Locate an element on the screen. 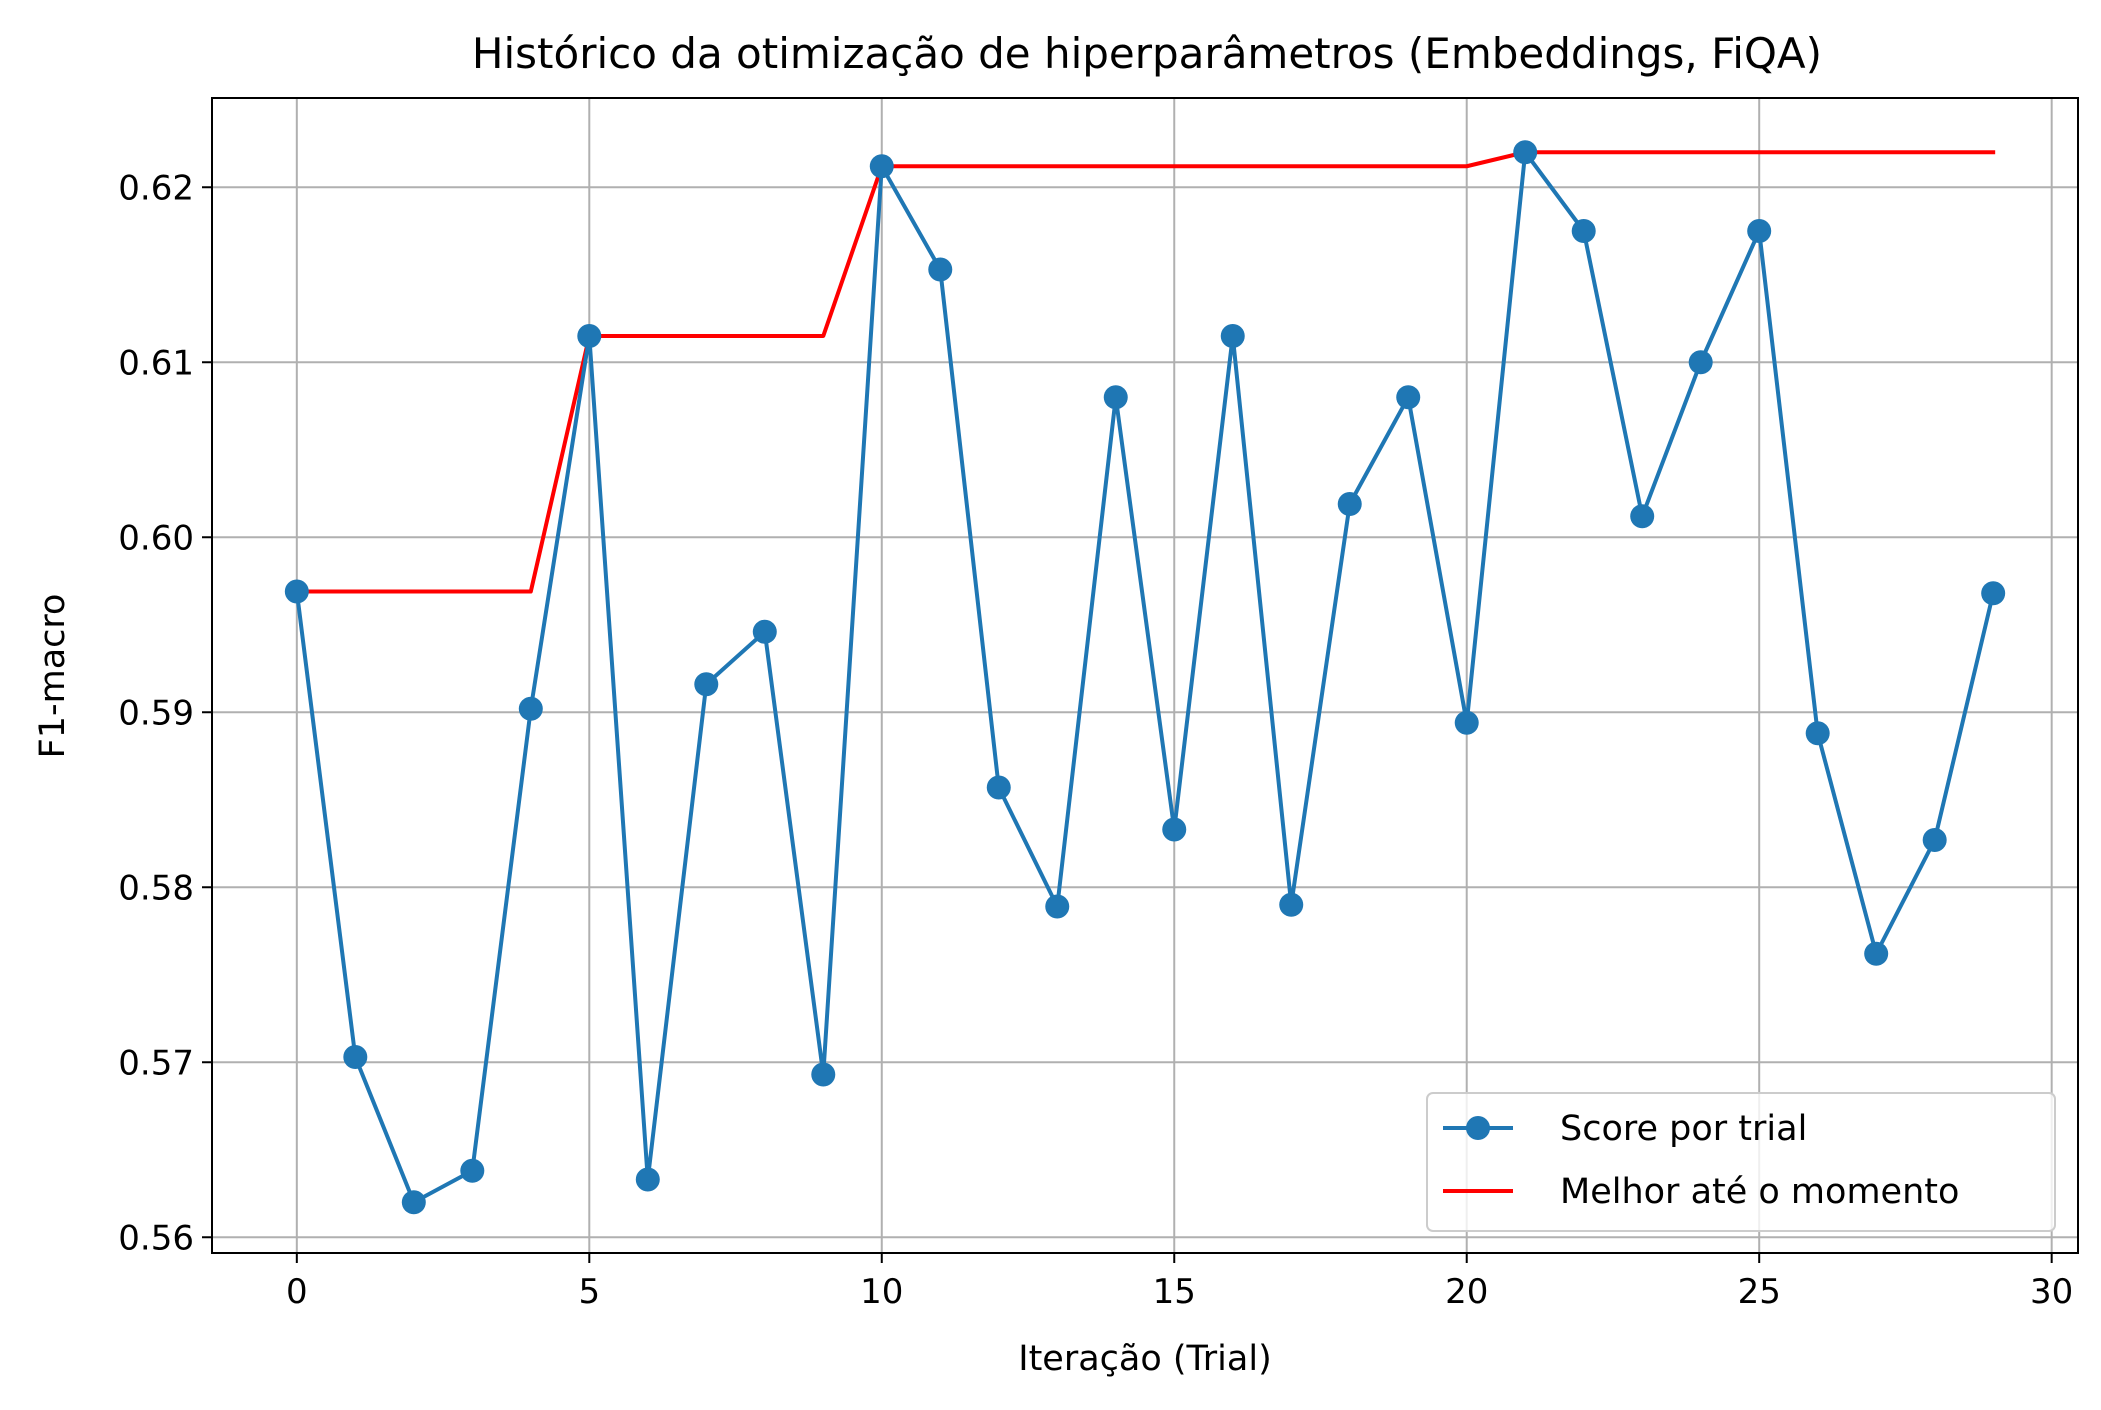 This screenshot has height=1410, width=2101. legend-label-best: Melhor até o momento is located at coordinates (1759, 1192).